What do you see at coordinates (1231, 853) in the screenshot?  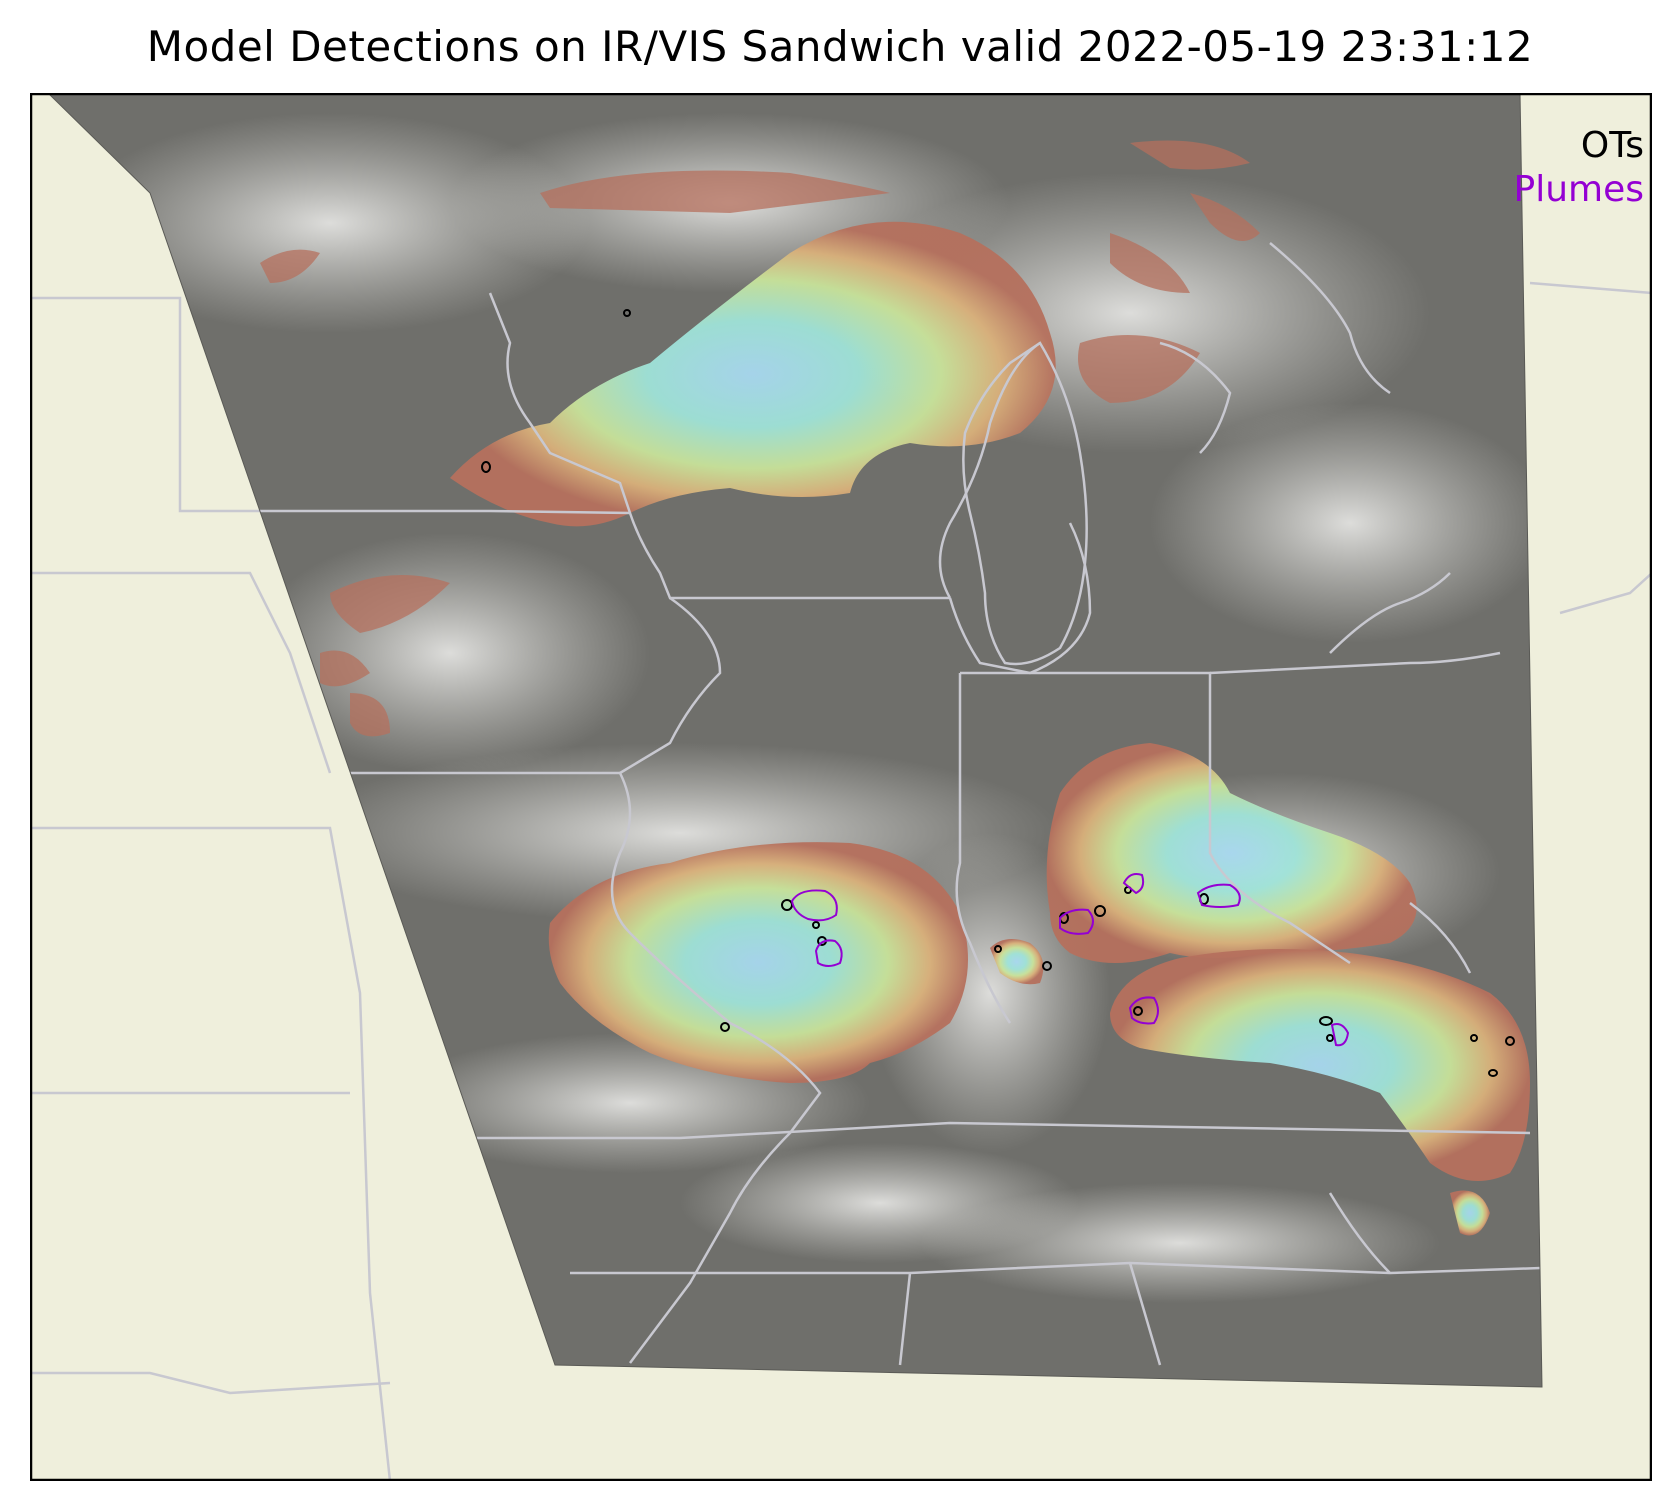 I see `anvil-east` at bounding box center [1231, 853].